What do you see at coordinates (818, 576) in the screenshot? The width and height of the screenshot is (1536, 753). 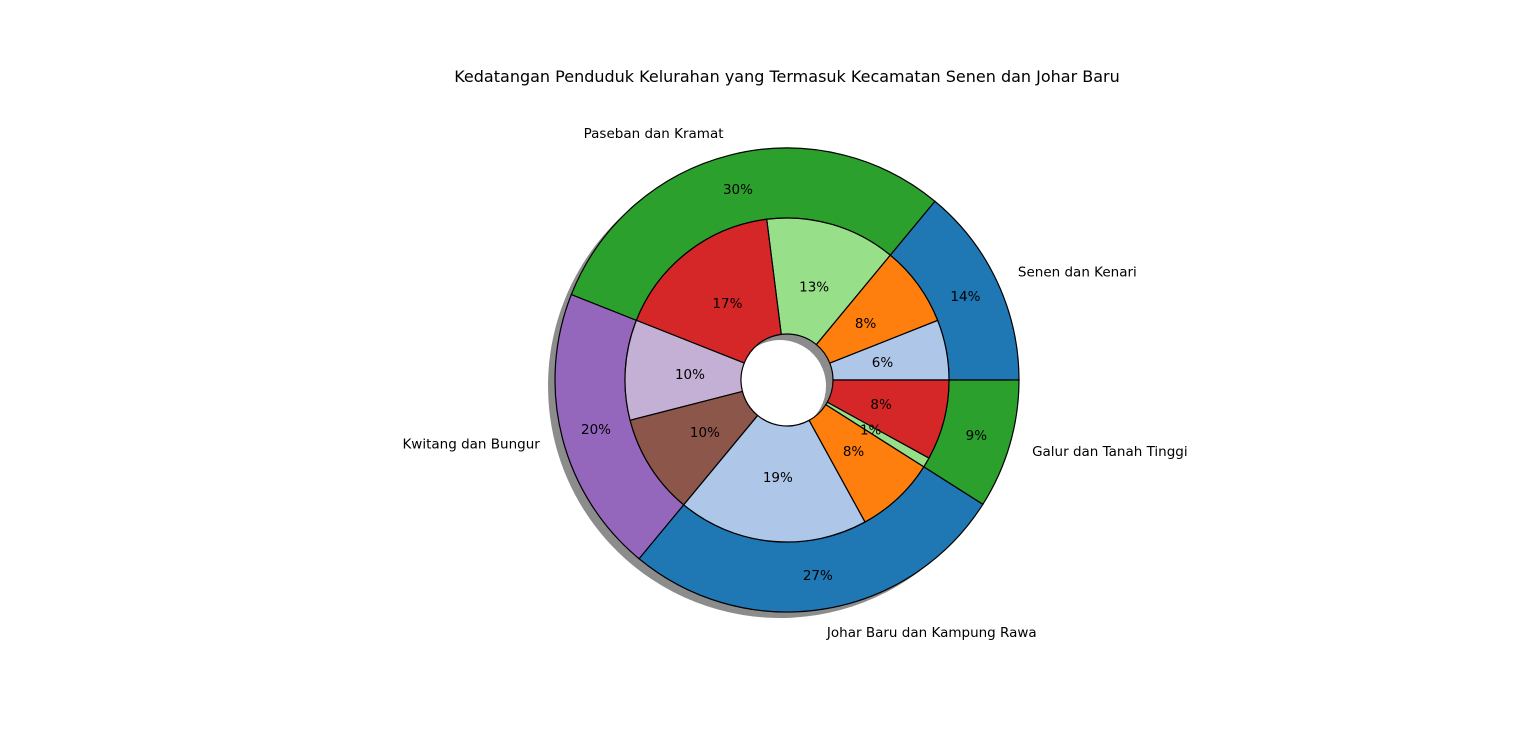 I see `outer-slice-percent: 27%` at bounding box center [818, 576].